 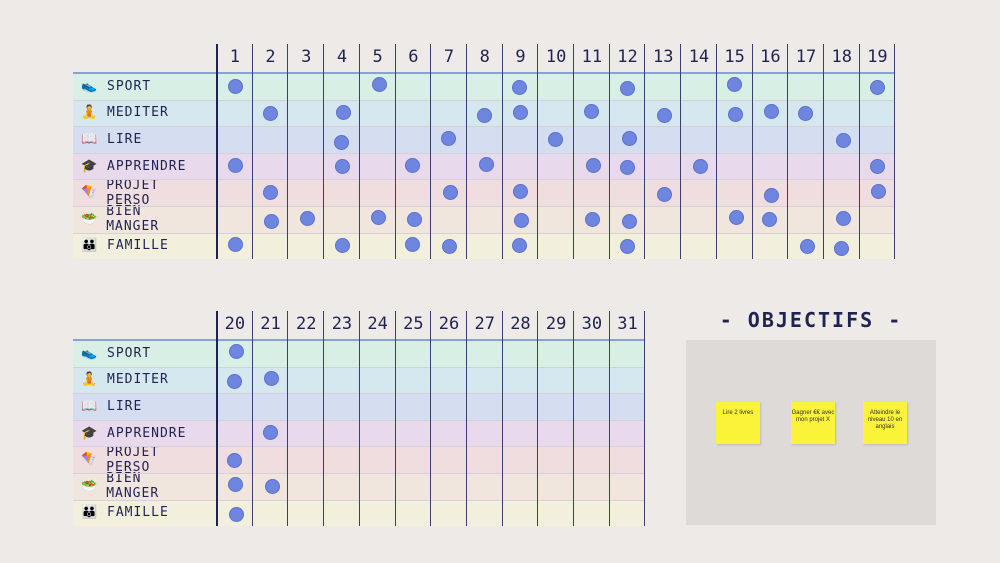 I want to click on sticky-note-objective-1: Lire 2 livres, so click(x=738, y=423).